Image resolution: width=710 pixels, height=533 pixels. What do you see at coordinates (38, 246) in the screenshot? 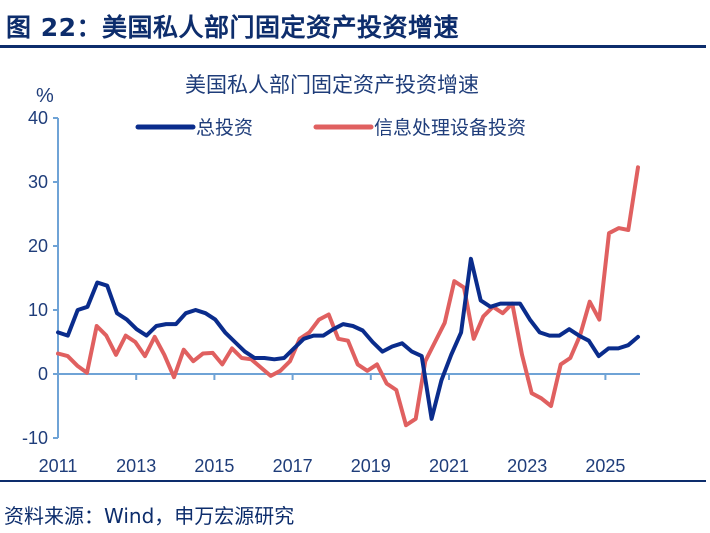
I see `y-tick-label: 20` at bounding box center [38, 246].